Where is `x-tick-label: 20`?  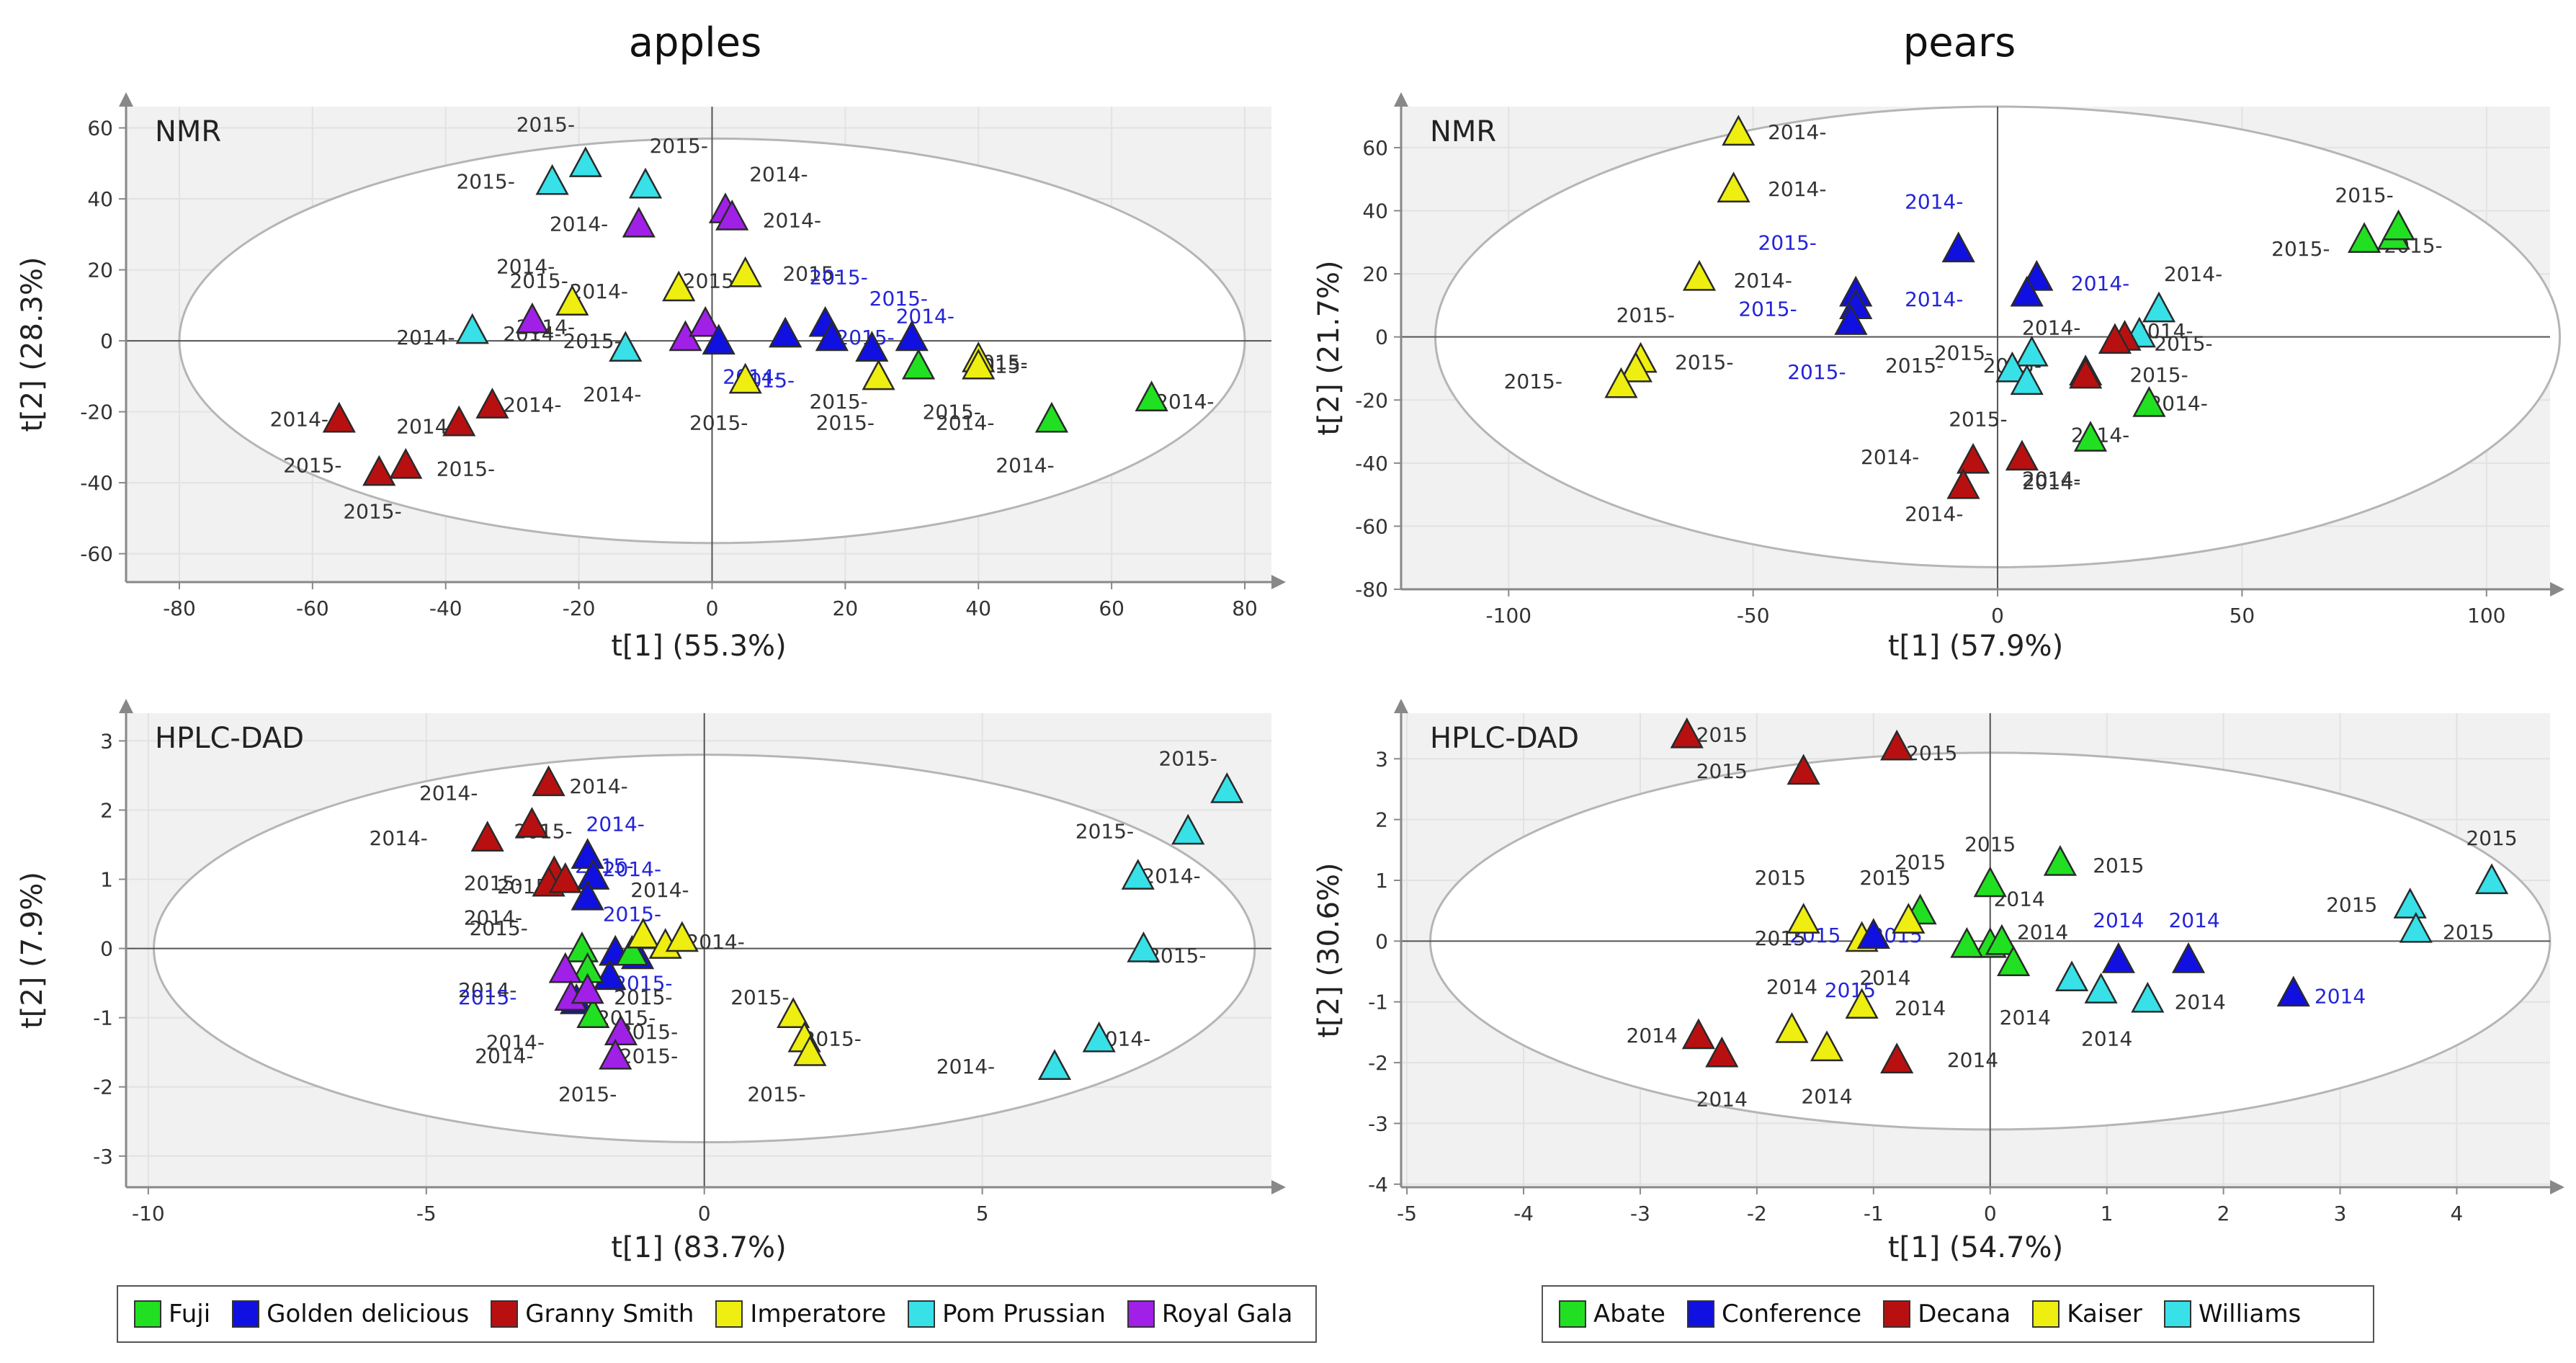
x-tick-label: 20 is located at coordinates (846, 608).